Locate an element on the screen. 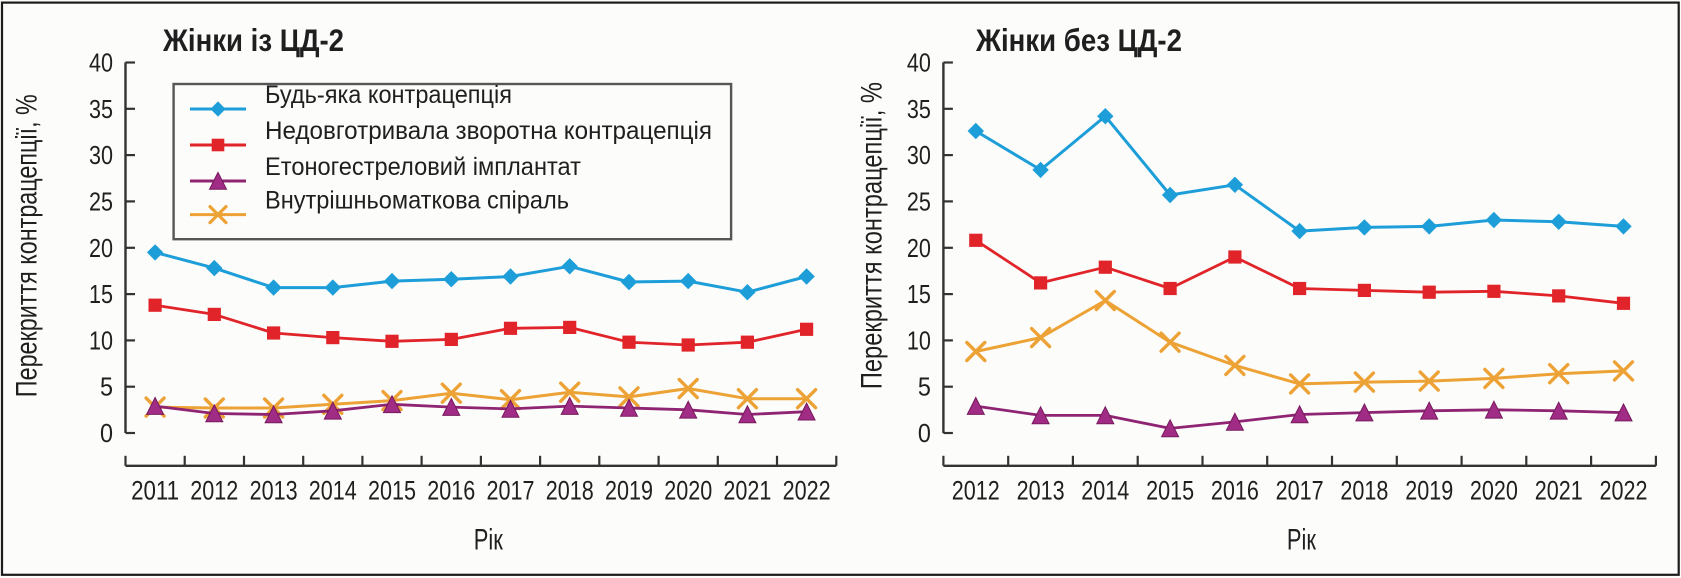  svg-text: Жінки із ЦД-2 is located at coordinates (253, 40).